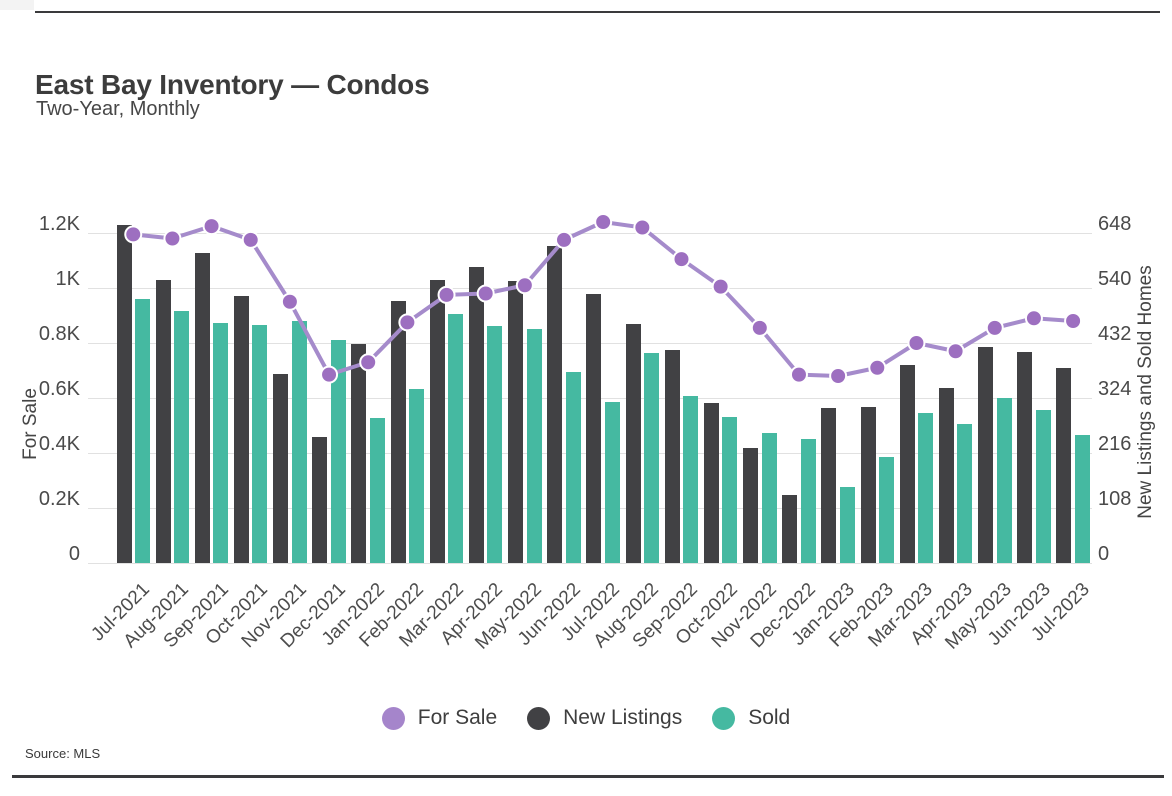  What do you see at coordinates (790, 528) in the screenshot?
I see `bar-new-listings-Dec-2022` at bounding box center [790, 528].